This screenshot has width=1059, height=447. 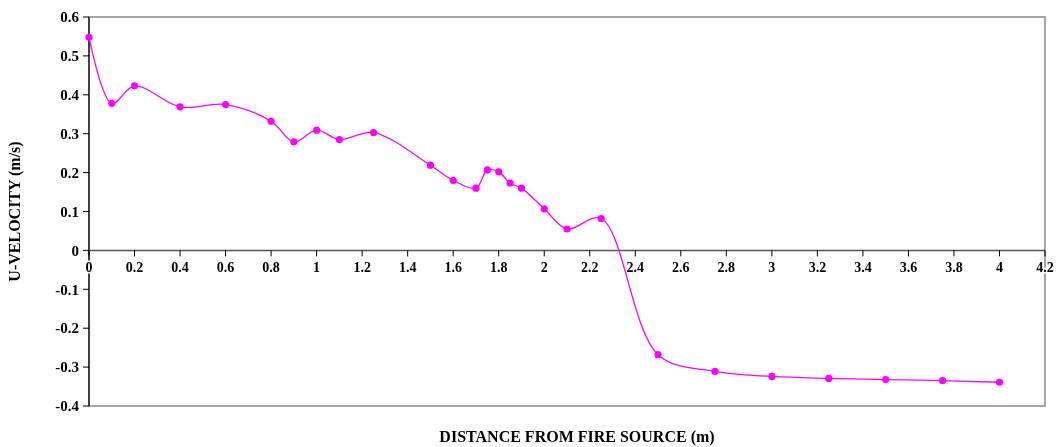 I want to click on x-tick-label: 1.2, so click(x=362, y=268).